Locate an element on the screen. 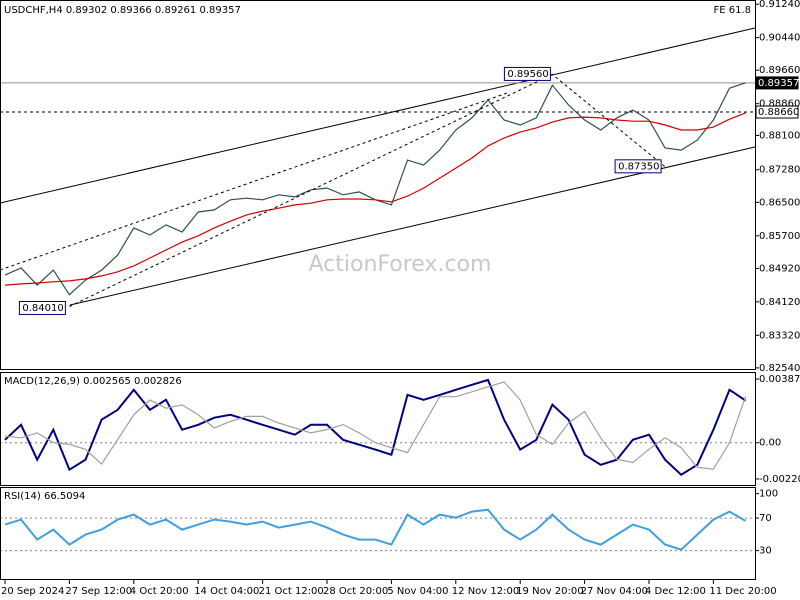 This screenshot has height=600, width=800. y-tick-label: 0.84920 is located at coordinates (779, 268).